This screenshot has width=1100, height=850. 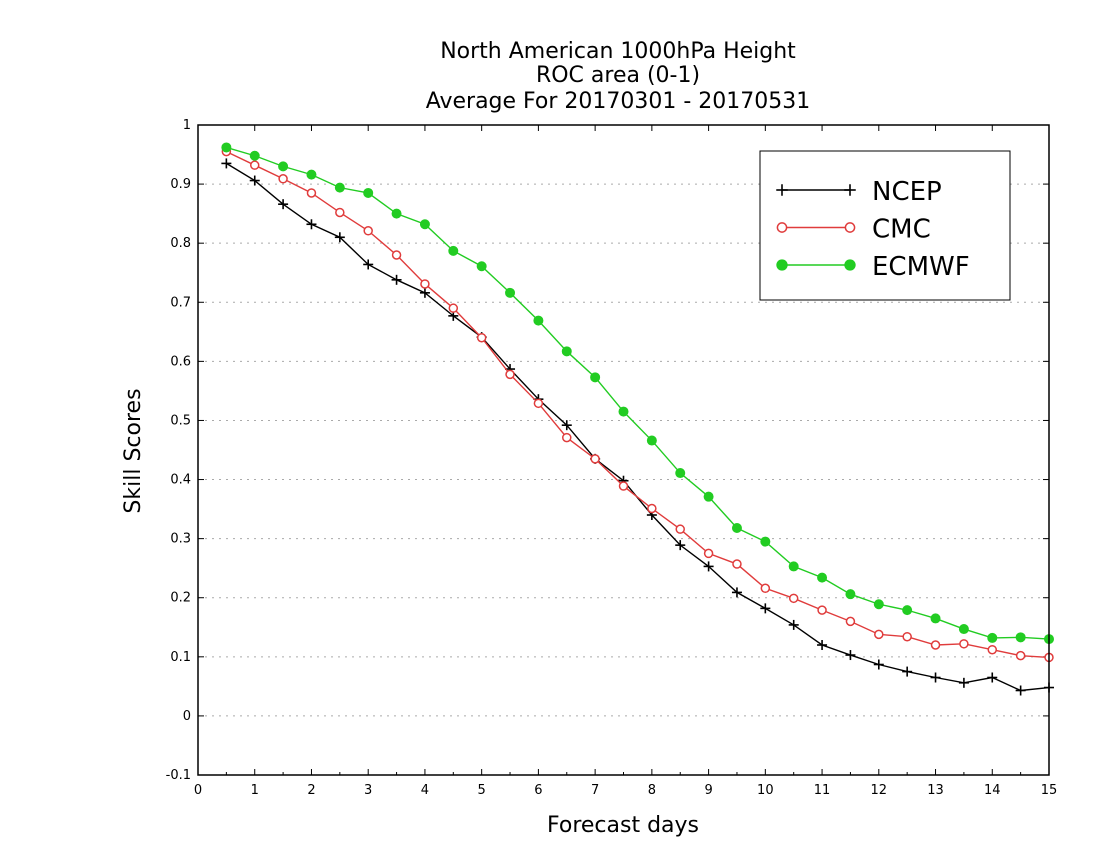 What do you see at coordinates (187, 125) in the screenshot?
I see `y-tick-label: 1` at bounding box center [187, 125].